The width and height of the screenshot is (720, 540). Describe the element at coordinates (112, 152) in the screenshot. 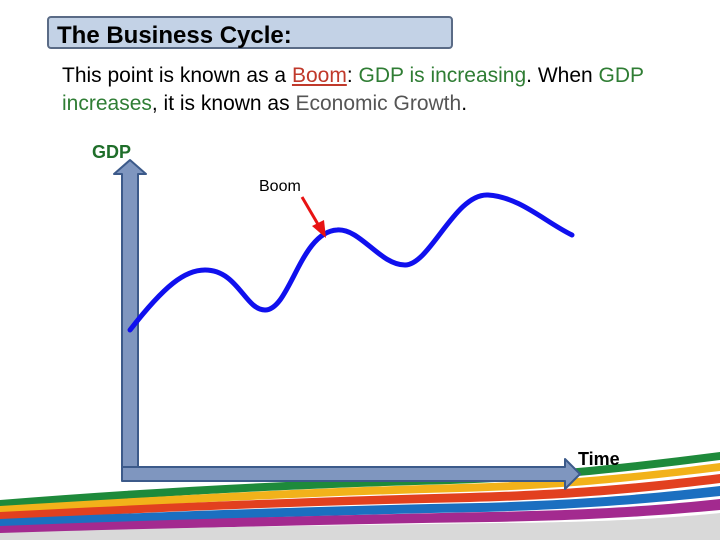

I see `y-axis-label: GDP` at that location.